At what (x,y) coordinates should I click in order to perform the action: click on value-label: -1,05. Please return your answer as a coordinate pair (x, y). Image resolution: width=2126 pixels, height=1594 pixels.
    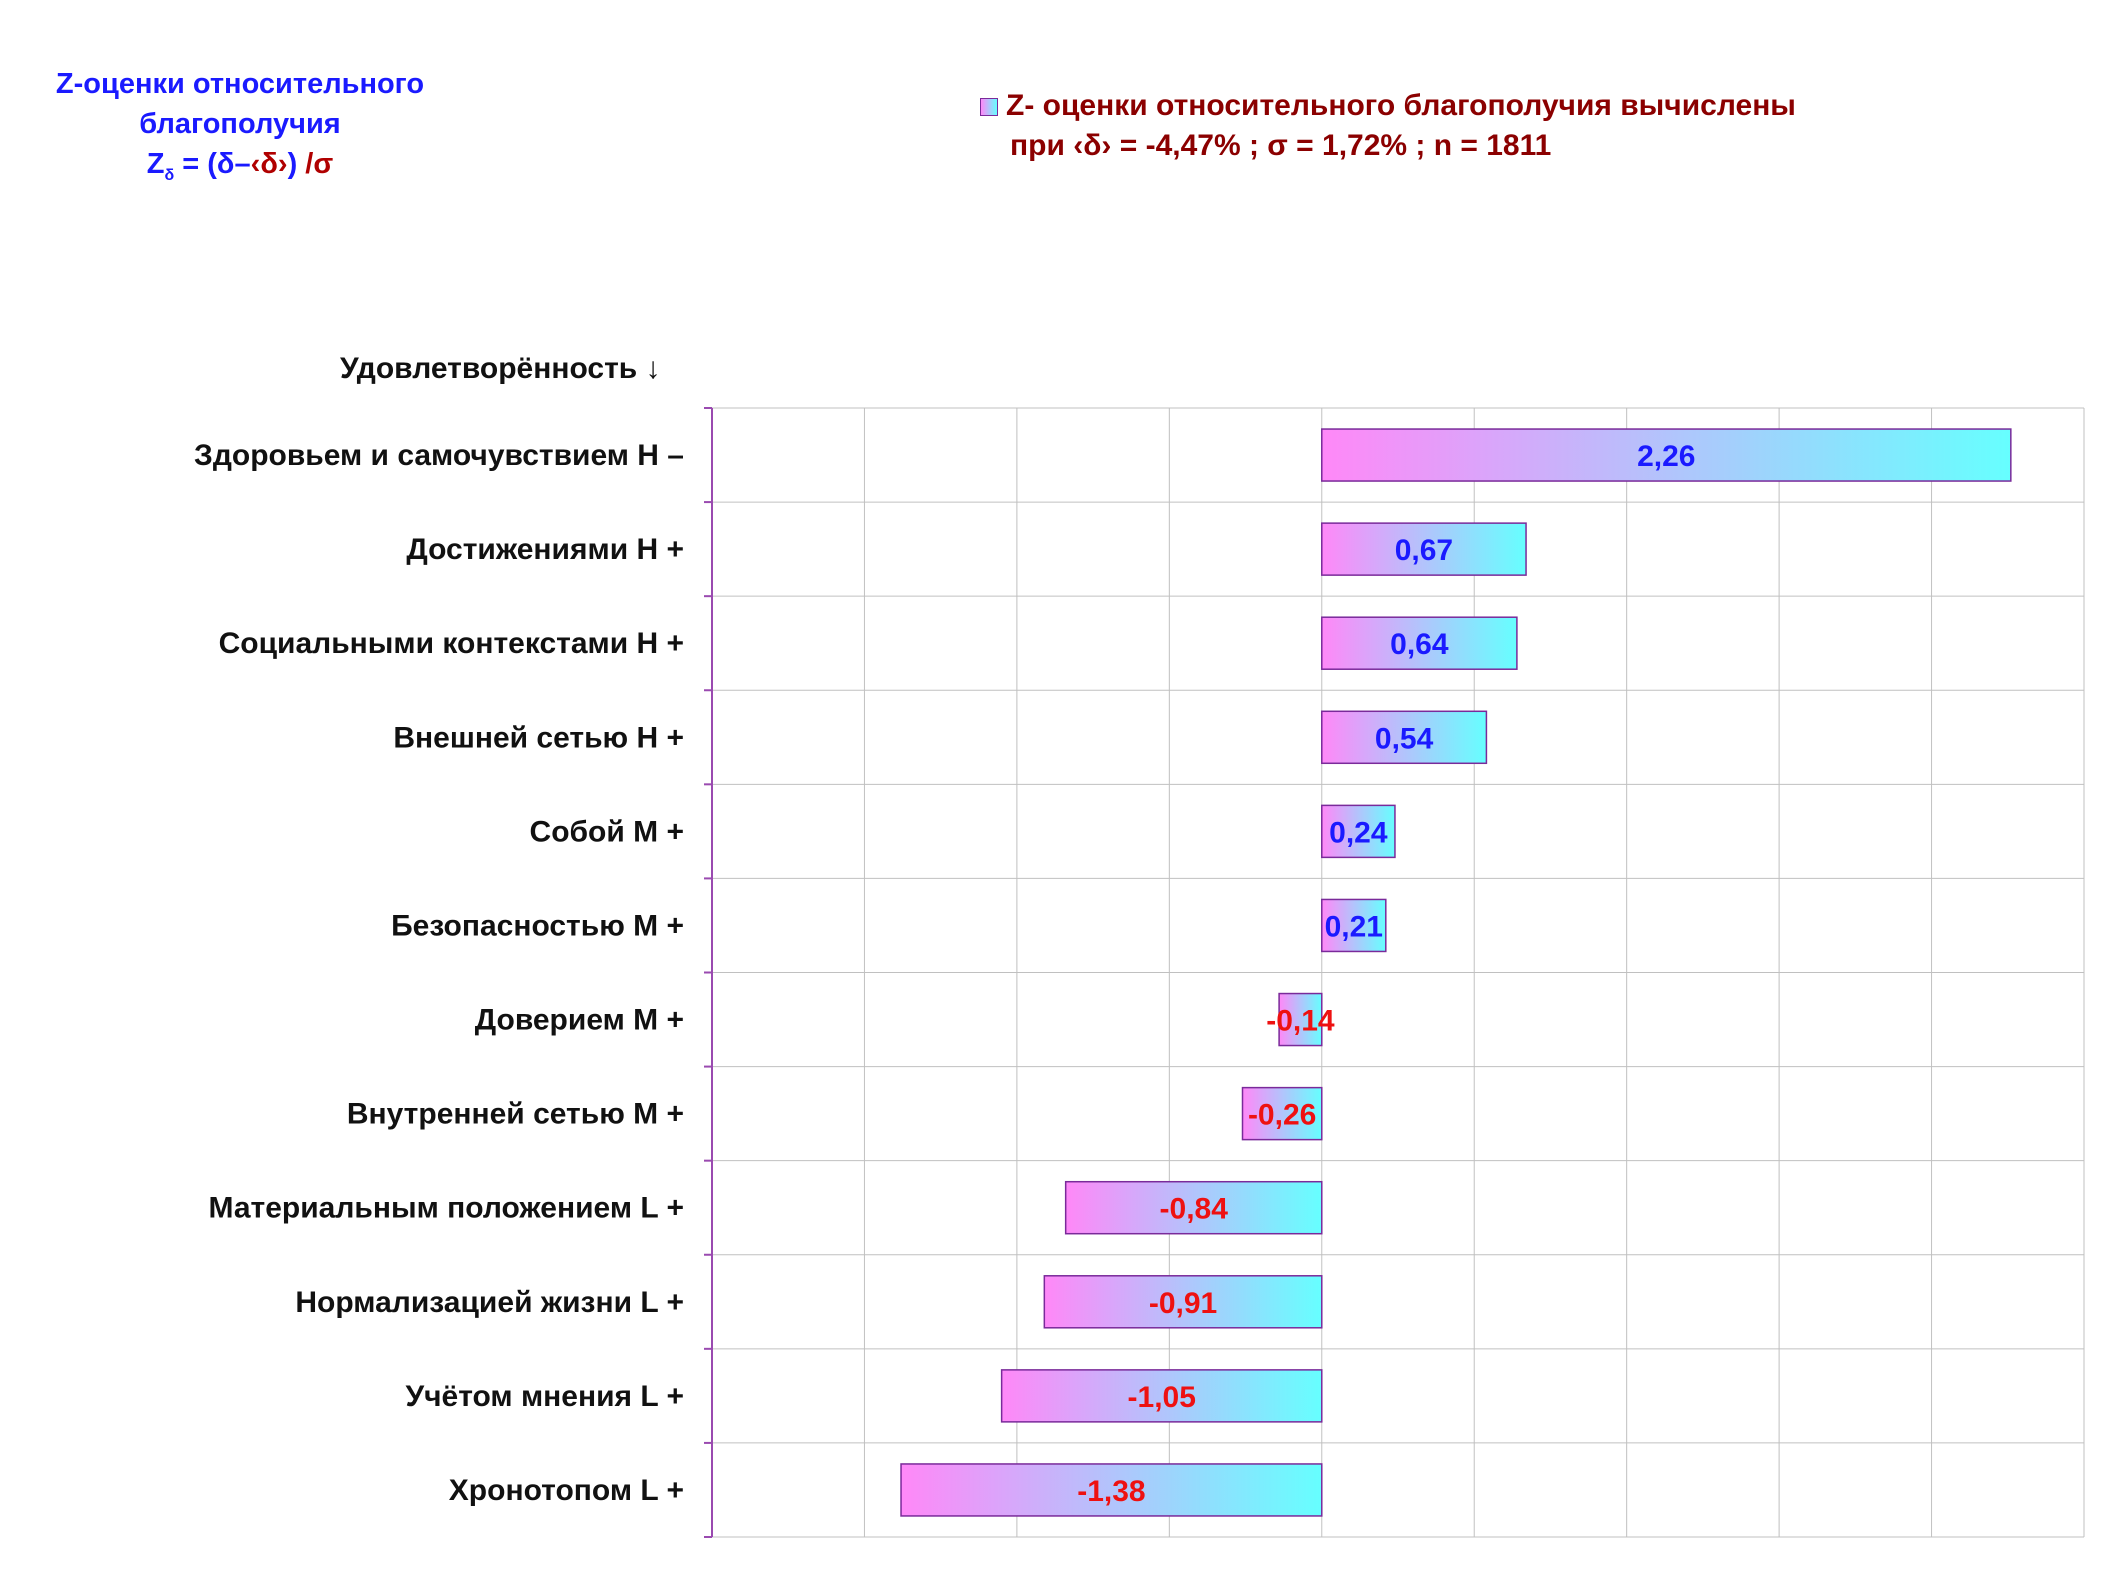
    Looking at the image, I should click on (1162, 1397).